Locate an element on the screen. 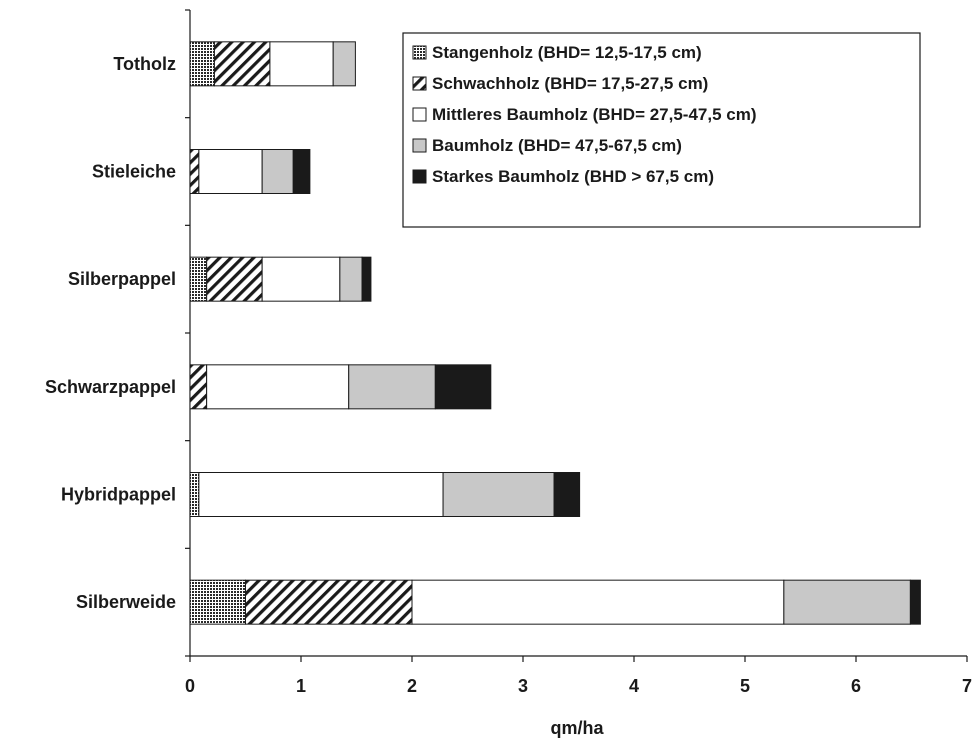 The width and height of the screenshot is (978, 747). category-label: Totholz is located at coordinates (144, 64).